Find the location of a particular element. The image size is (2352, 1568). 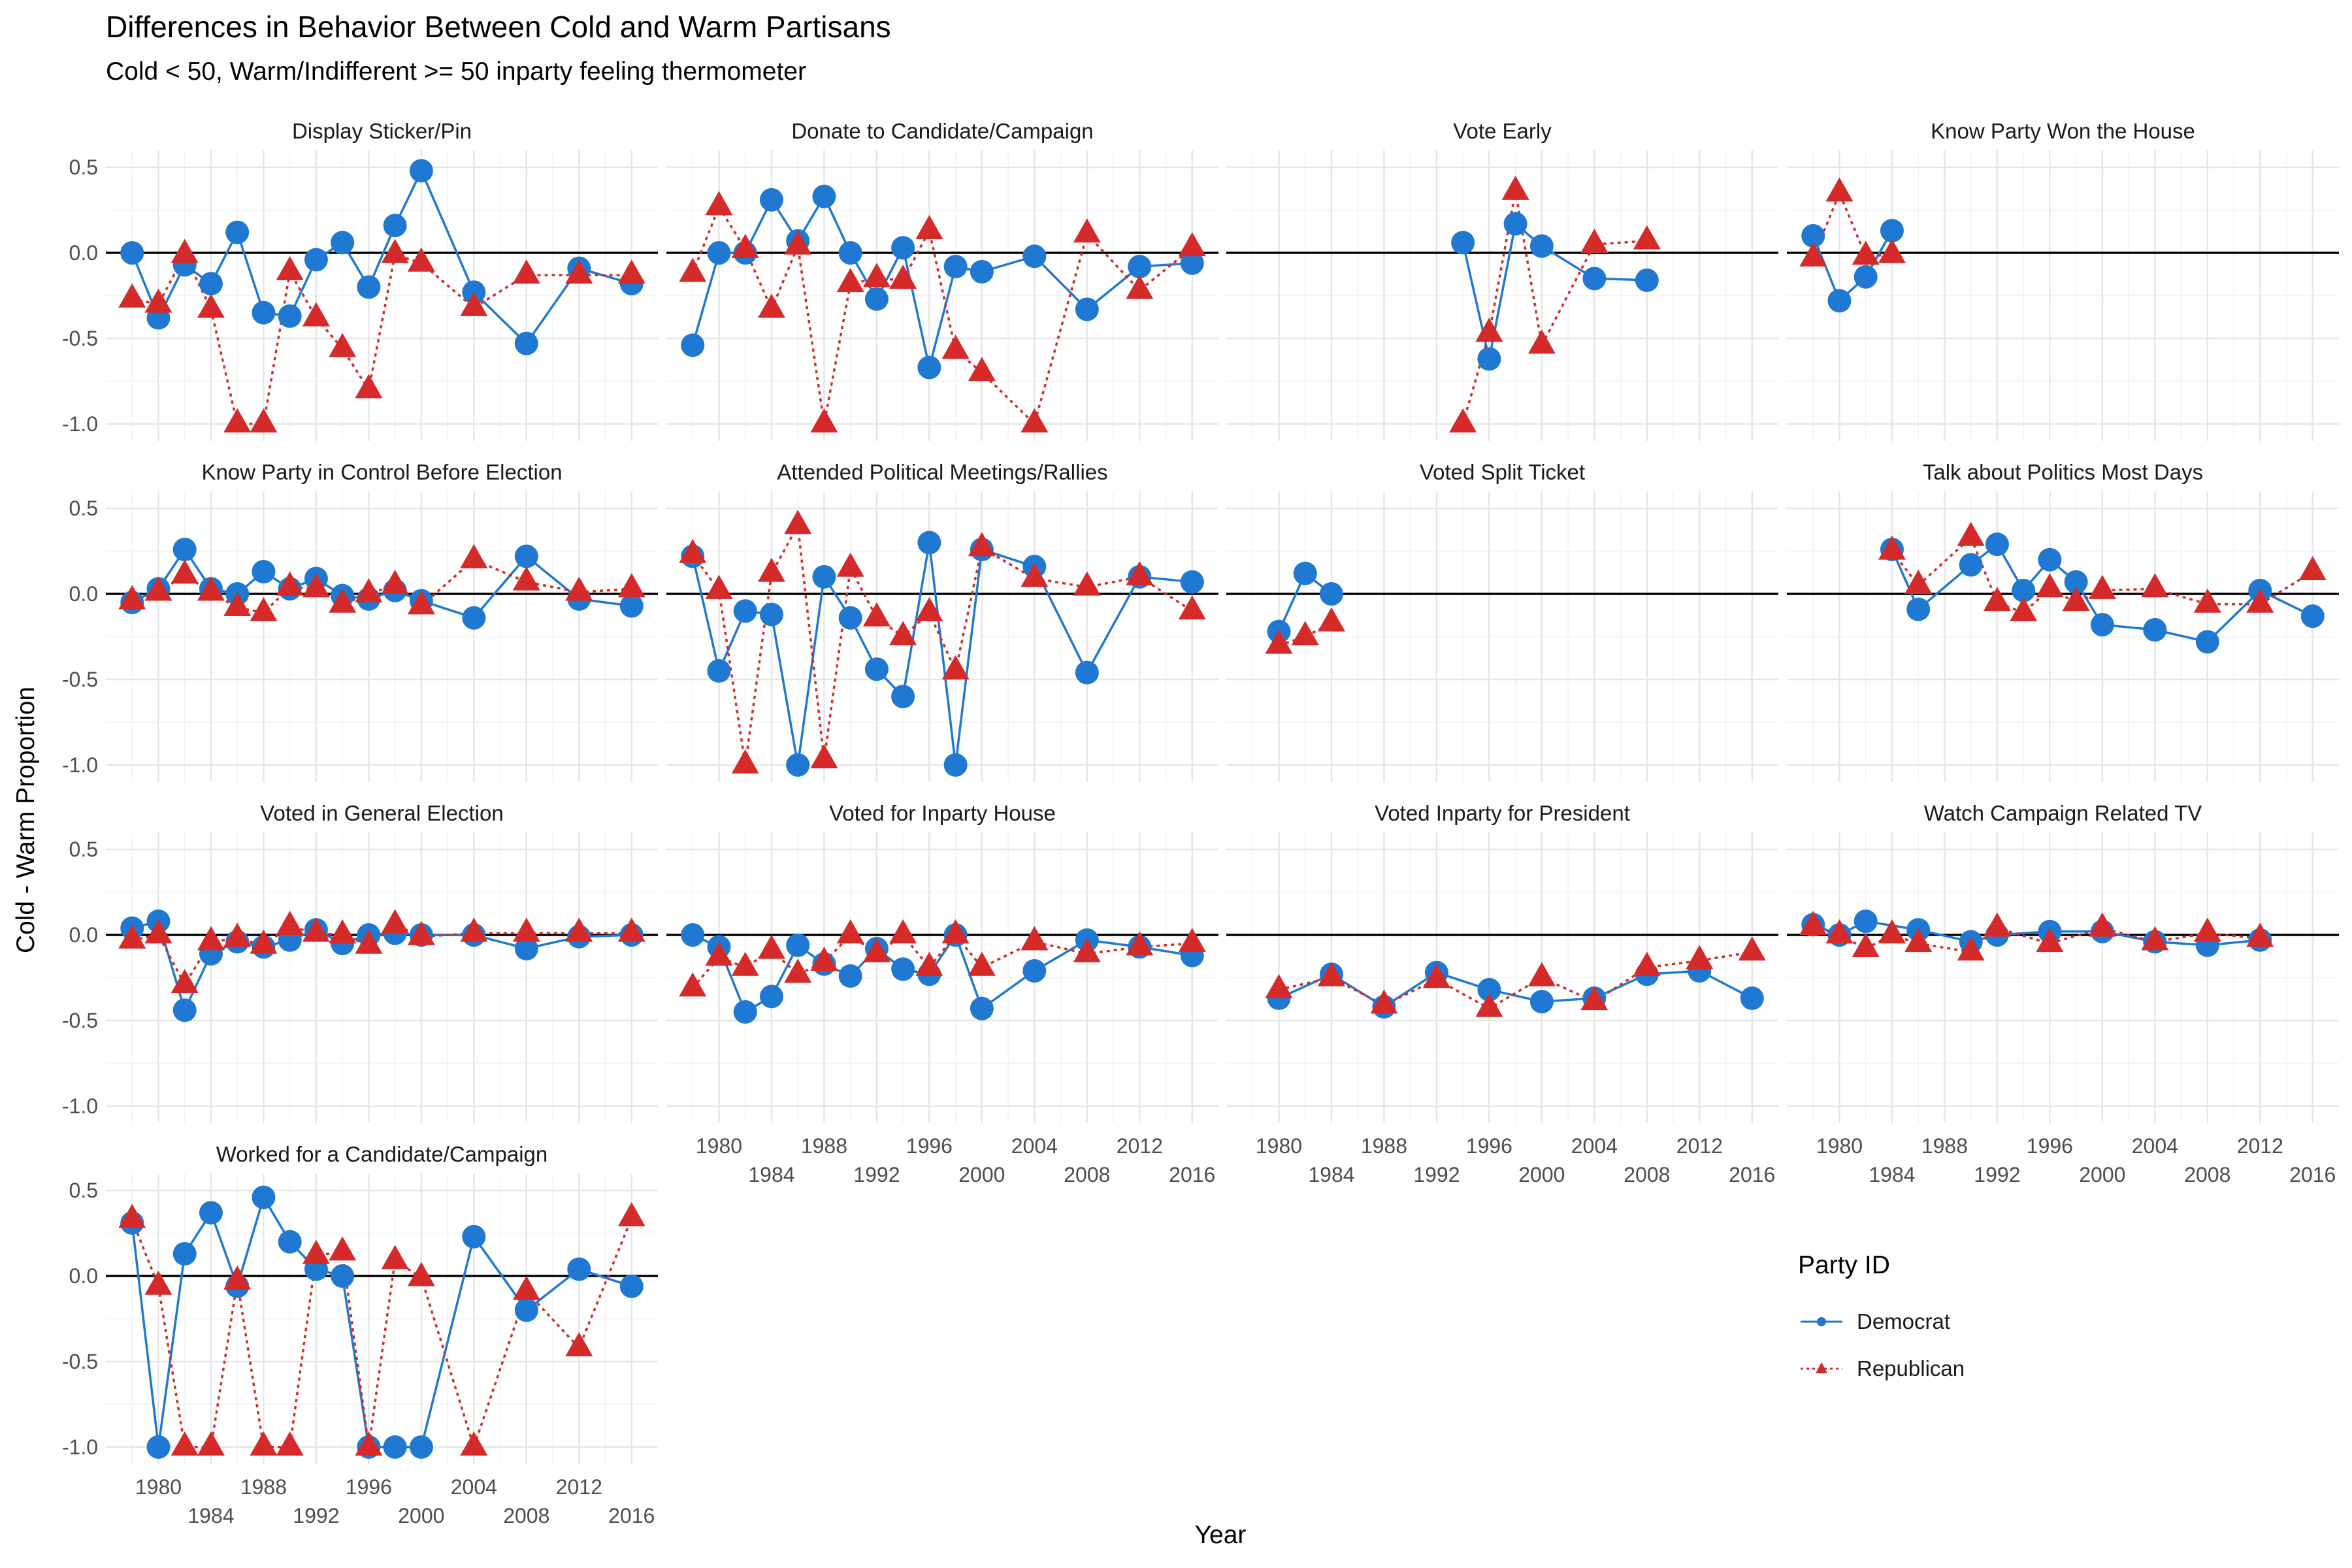

legend: Party ID Democrat Republican is located at coordinates (1881, 1321).